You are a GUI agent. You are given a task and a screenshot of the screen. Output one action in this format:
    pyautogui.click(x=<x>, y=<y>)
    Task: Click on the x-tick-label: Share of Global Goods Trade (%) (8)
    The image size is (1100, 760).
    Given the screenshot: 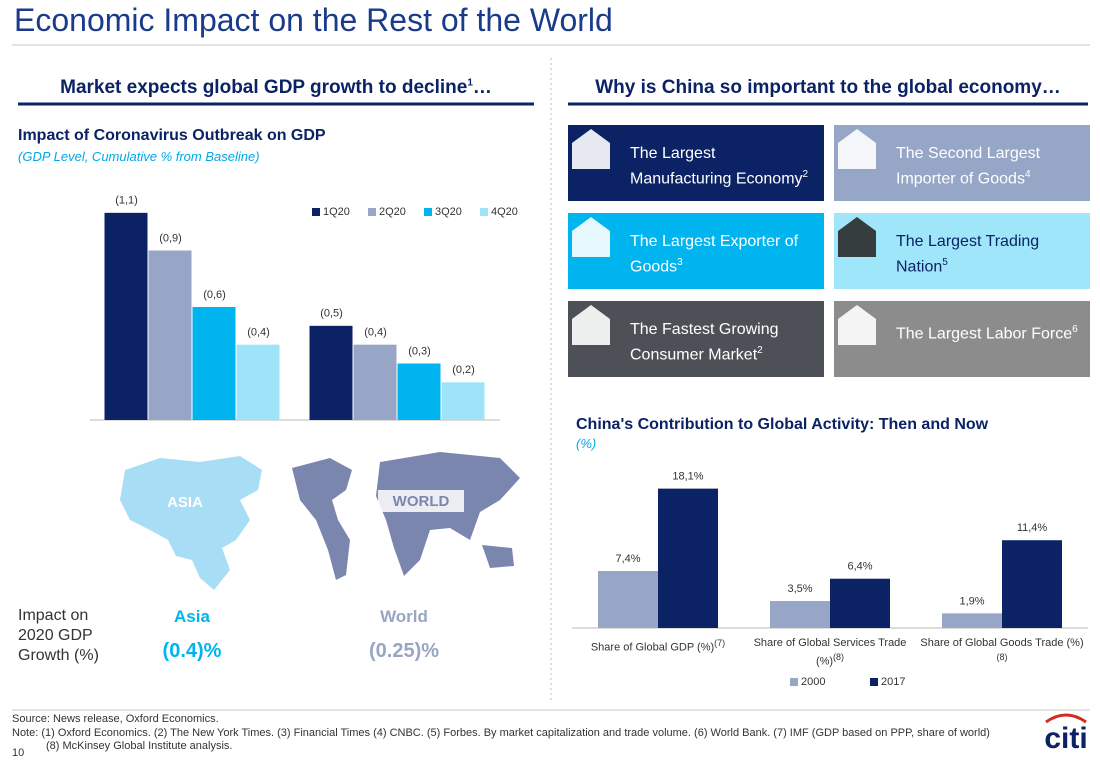 What is the action you would take?
    pyautogui.click(x=1002, y=652)
    